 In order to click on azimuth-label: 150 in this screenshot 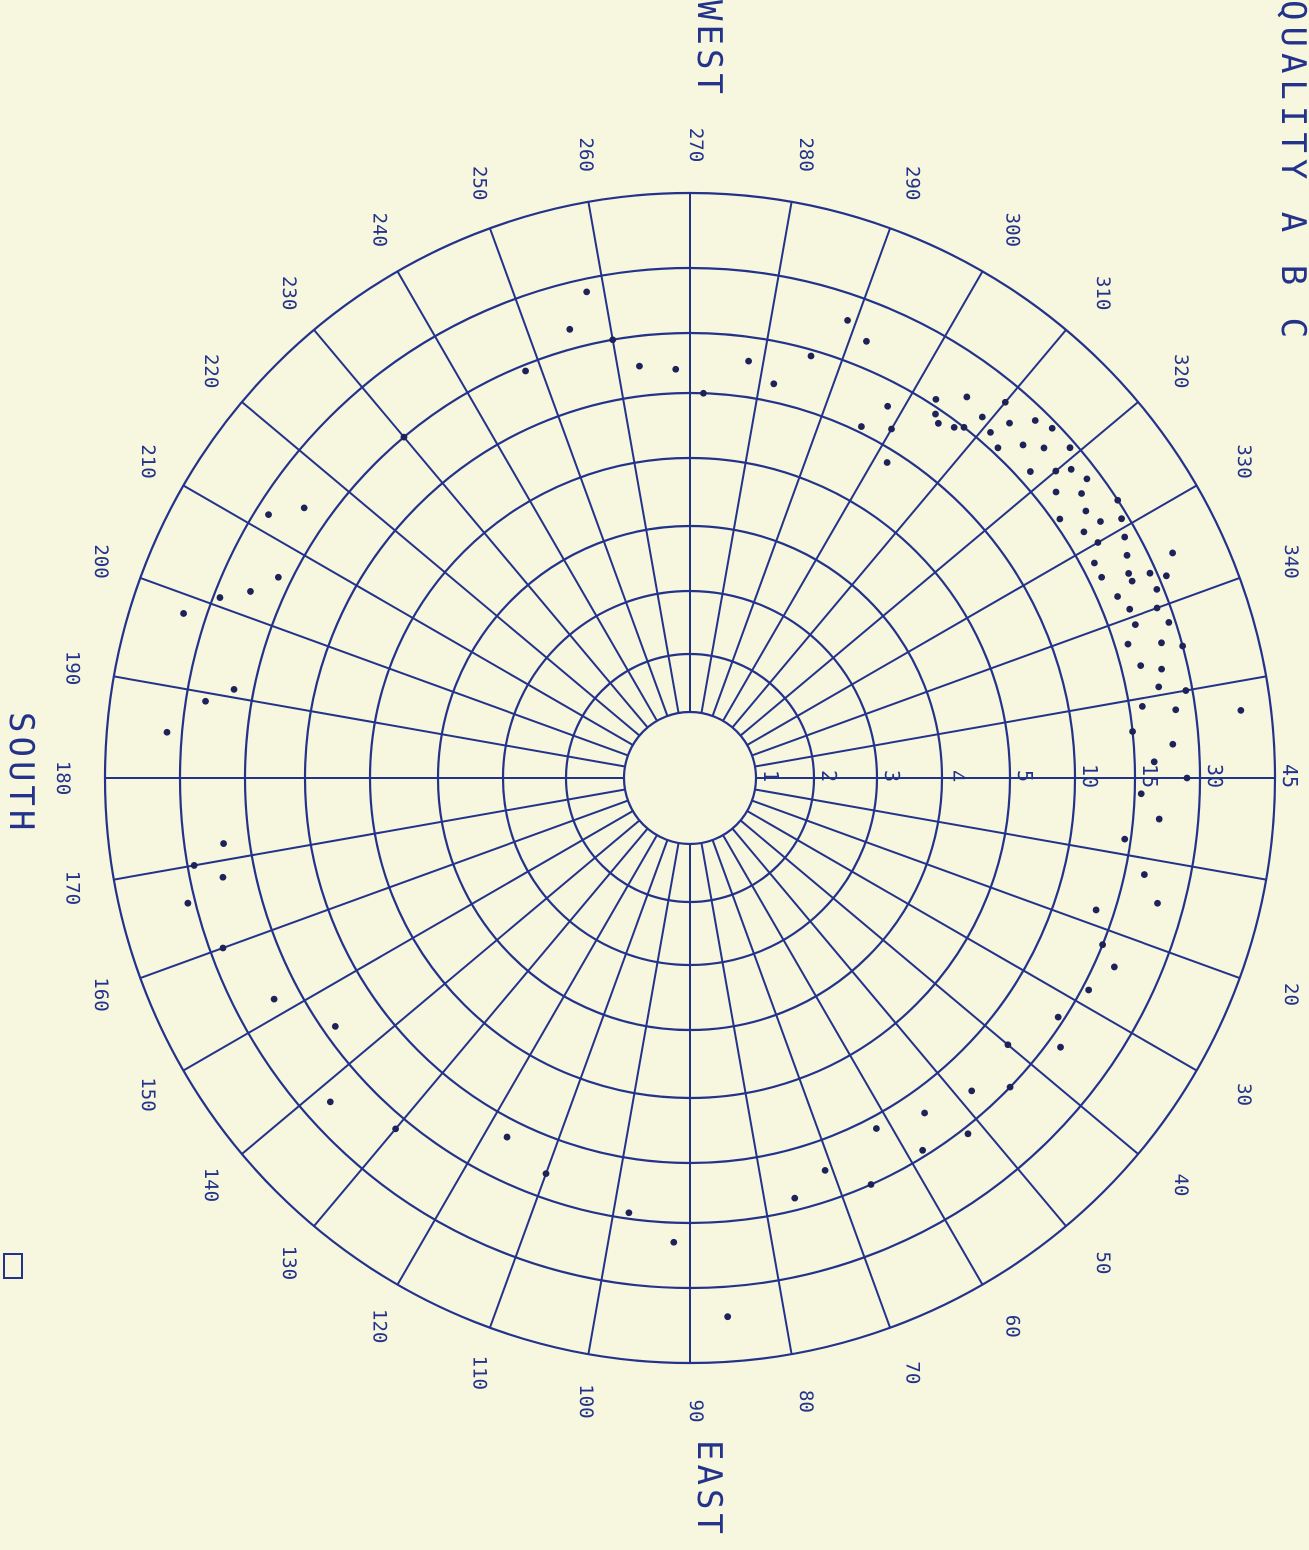, I will do `click(148, 1094)`.